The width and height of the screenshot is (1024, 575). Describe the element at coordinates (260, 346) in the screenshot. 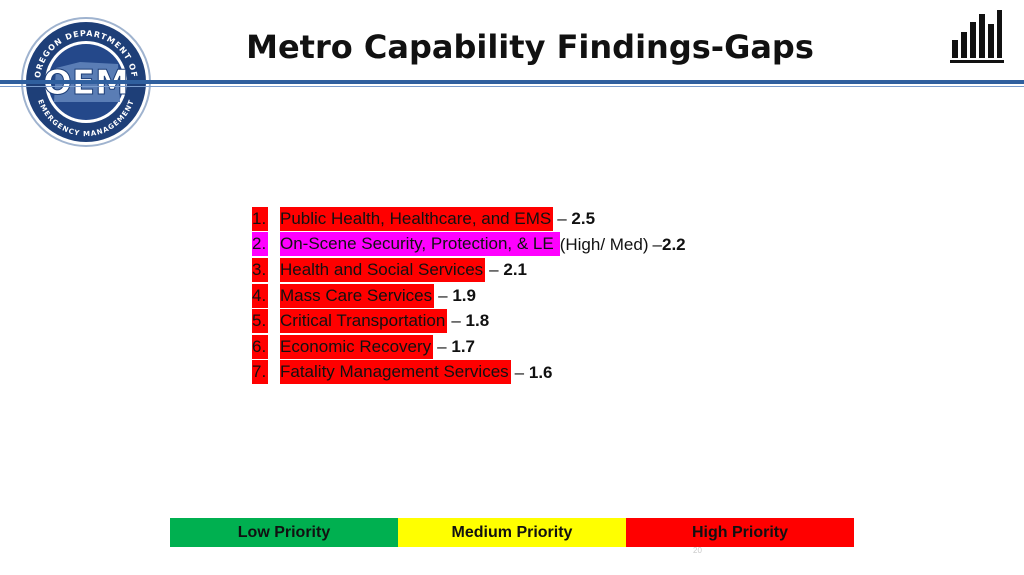

I see `item-number: 6.` at that location.